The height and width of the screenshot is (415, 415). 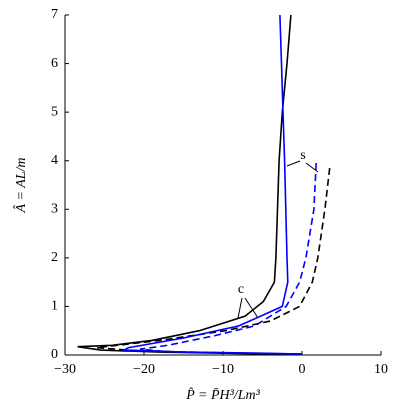 What do you see at coordinates (54, 209) in the screenshot?
I see `y-tick-label: 3` at bounding box center [54, 209].